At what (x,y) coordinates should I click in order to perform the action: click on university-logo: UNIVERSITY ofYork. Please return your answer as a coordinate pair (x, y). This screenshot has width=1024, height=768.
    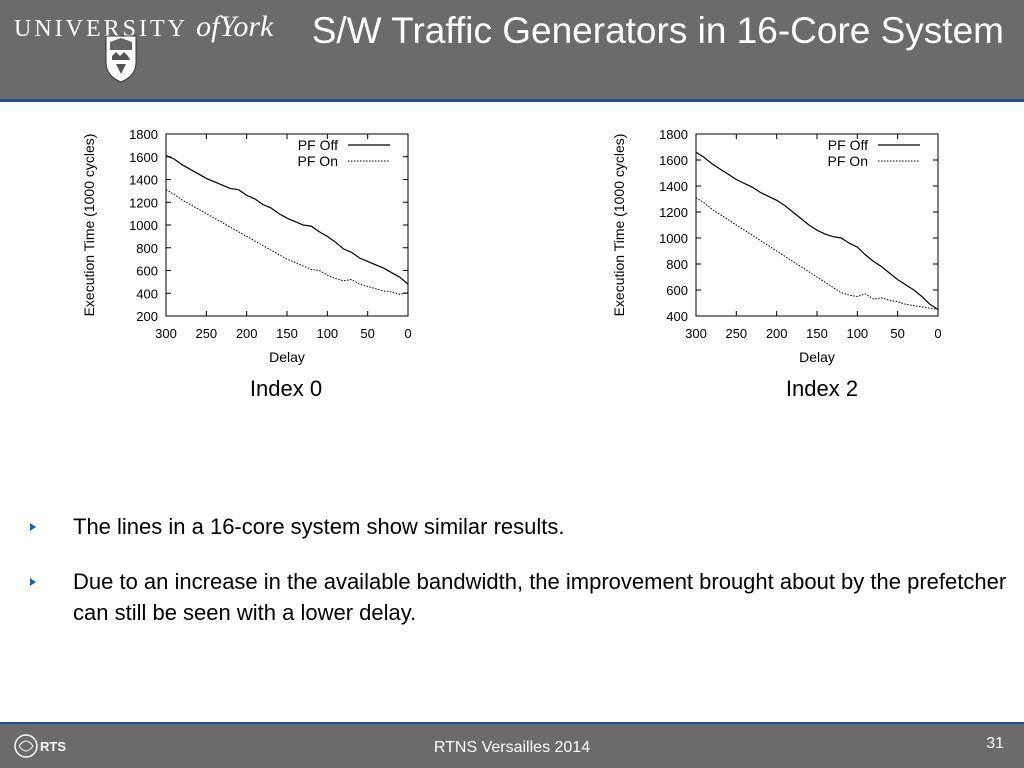
    Looking at the image, I should click on (143, 27).